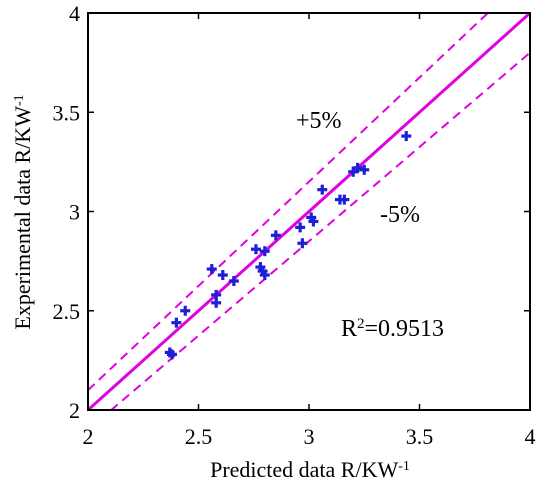  I want to click on y-tick-label: 2.5, so click(67, 311).